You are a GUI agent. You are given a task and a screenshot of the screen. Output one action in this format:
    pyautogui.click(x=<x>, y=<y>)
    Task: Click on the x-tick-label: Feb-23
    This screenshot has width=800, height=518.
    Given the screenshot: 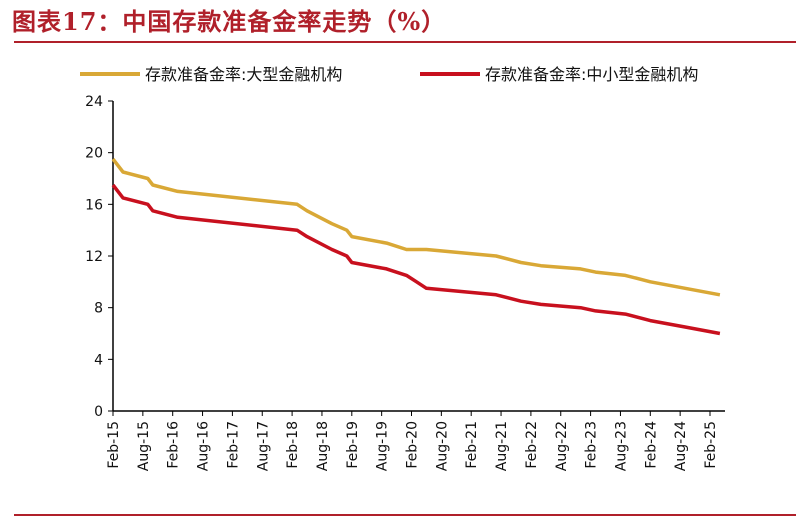 What is the action you would take?
    pyautogui.click(x=592, y=445)
    